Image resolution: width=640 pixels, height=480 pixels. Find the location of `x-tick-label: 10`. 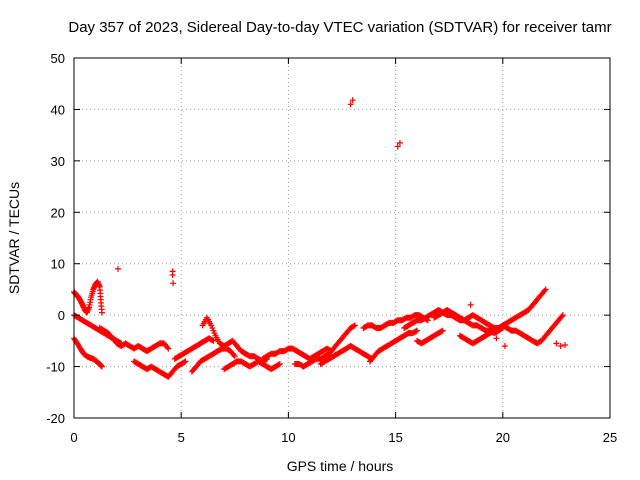

x-tick-label: 10 is located at coordinates (288, 437).